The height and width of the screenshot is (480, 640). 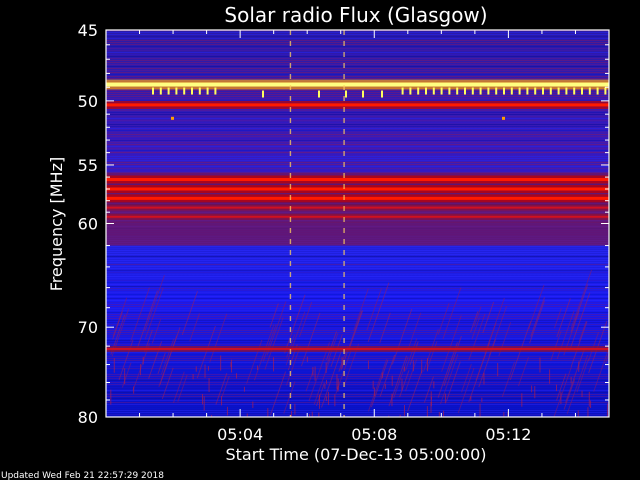 What do you see at coordinates (82, 475) in the screenshot?
I see `updated-timestamp: Updated Wed Feb 21 22:57:29 2018` at bounding box center [82, 475].